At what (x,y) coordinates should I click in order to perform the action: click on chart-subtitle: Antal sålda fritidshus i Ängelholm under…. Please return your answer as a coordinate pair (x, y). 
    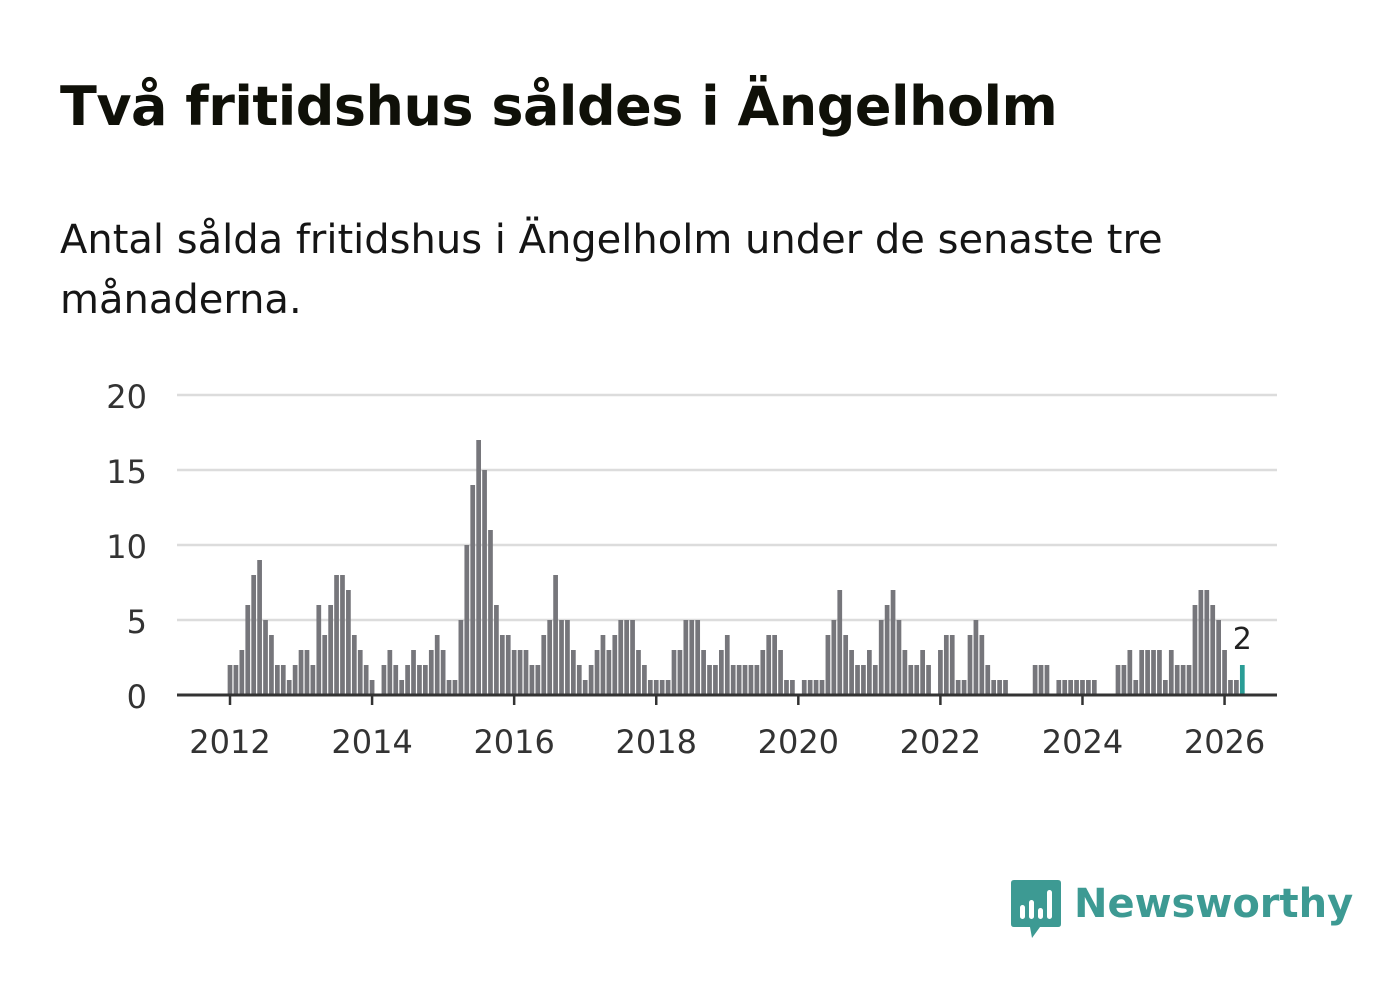
    Looking at the image, I should click on (611, 270).